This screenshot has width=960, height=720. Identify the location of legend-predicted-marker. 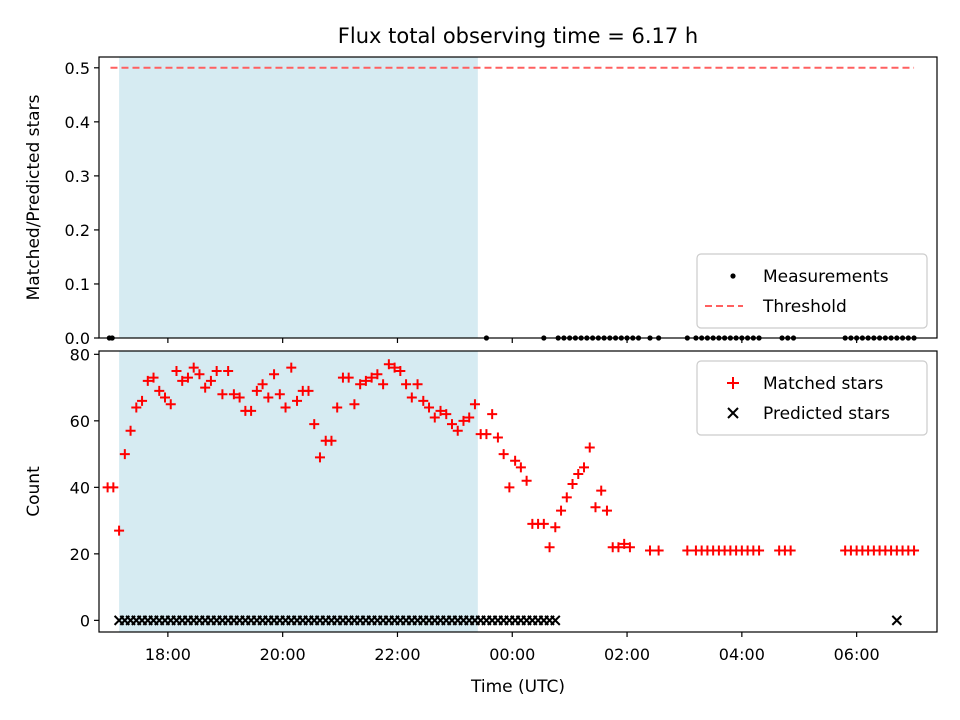
(733, 413).